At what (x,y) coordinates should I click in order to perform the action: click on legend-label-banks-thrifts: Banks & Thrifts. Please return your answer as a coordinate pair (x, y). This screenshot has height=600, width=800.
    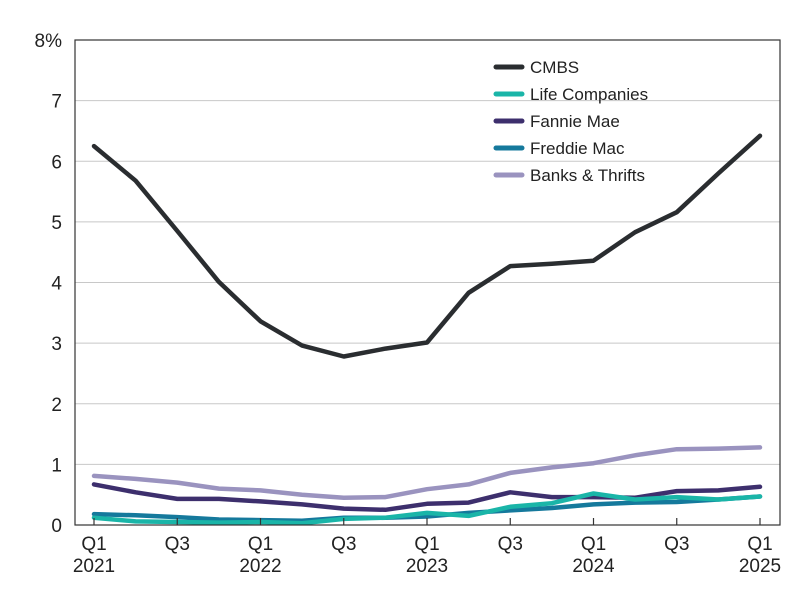
    Looking at the image, I should click on (587, 175).